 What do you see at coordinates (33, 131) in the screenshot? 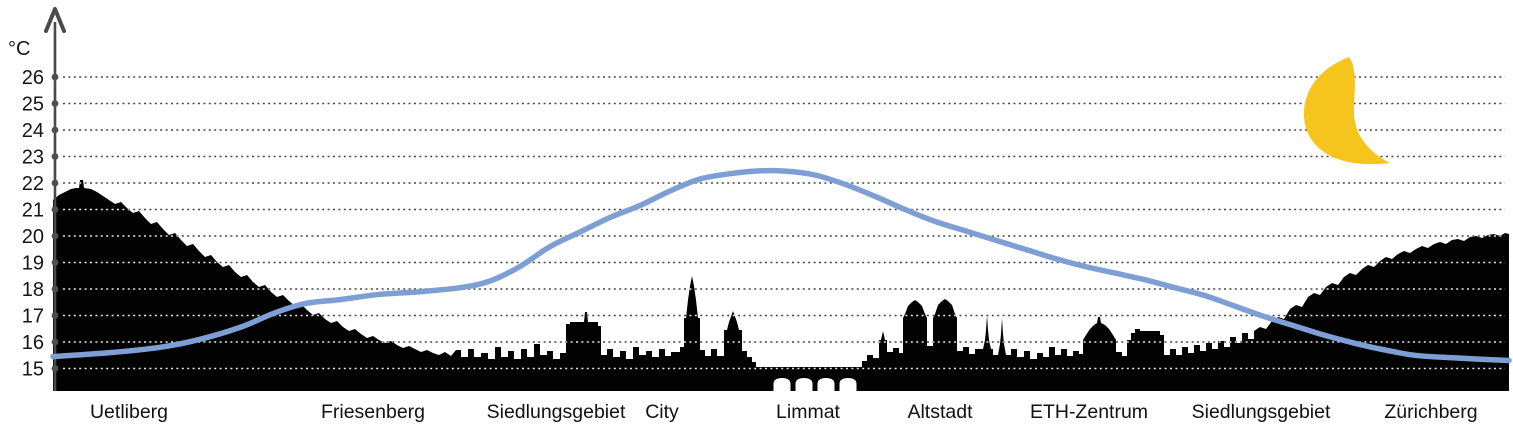
I see `y-tick-label-24: 24` at bounding box center [33, 131].